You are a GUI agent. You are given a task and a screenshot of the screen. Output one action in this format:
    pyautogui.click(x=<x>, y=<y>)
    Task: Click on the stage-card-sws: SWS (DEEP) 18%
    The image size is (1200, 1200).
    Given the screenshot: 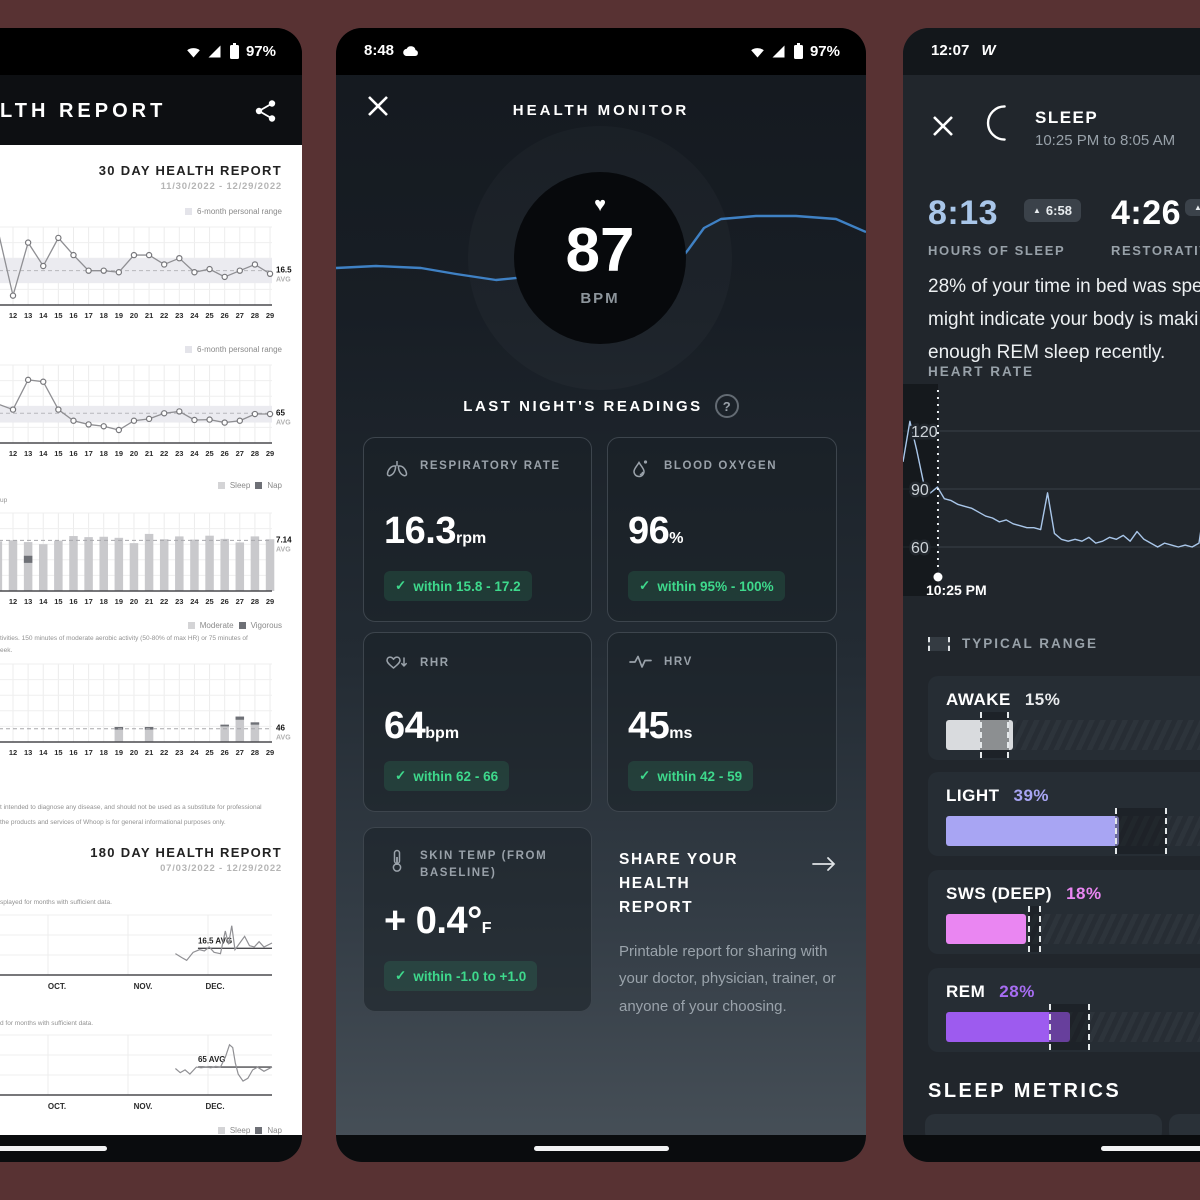 What is the action you would take?
    pyautogui.click(x=1064, y=912)
    